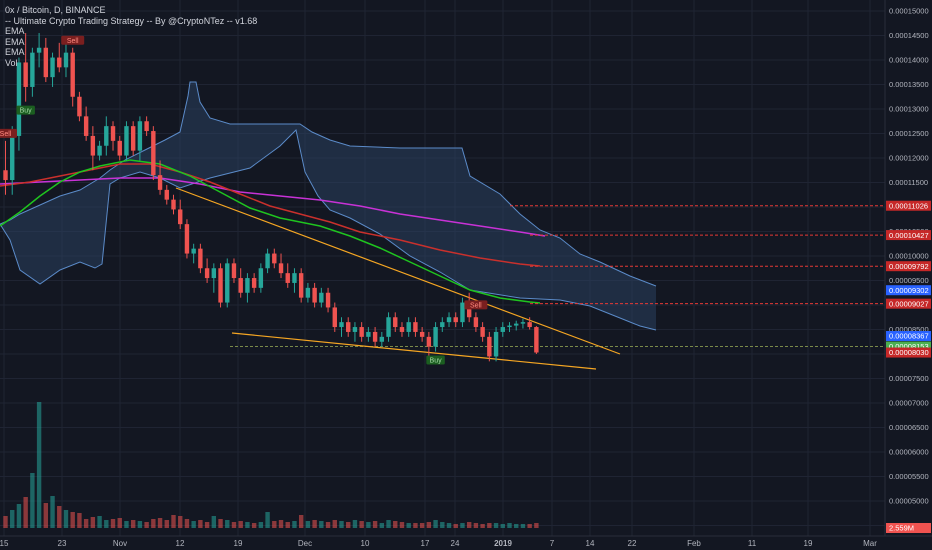 This screenshot has width=932, height=550. I want to click on buy-signal: Buy, so click(435, 360).